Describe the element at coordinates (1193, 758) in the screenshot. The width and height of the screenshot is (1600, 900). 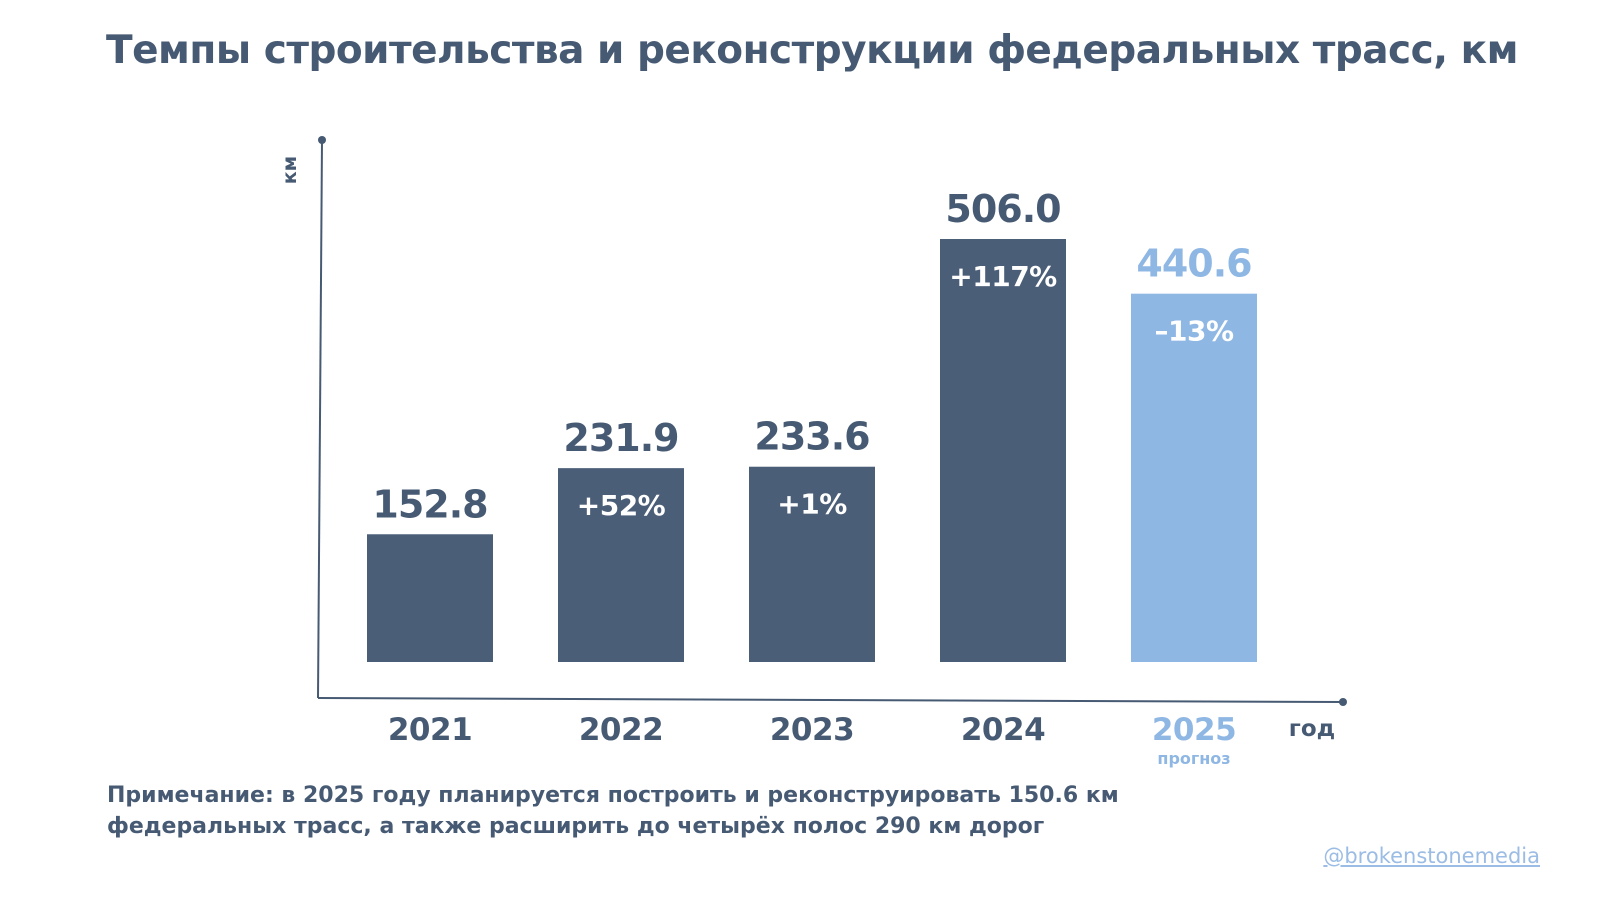
I see `category-sublabel-2025: прогноз` at that location.